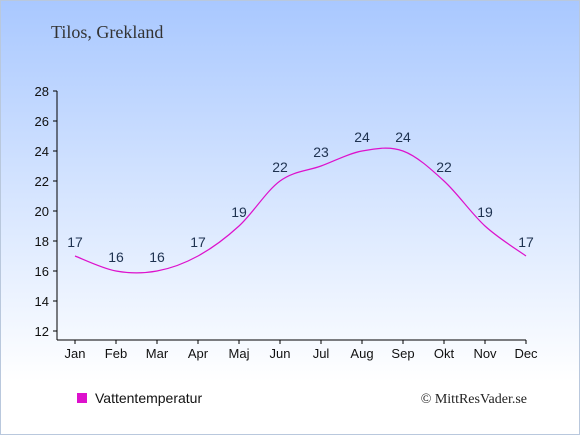 The image size is (580, 435). I want to click on x-tick-label: Mar, so click(157, 353).